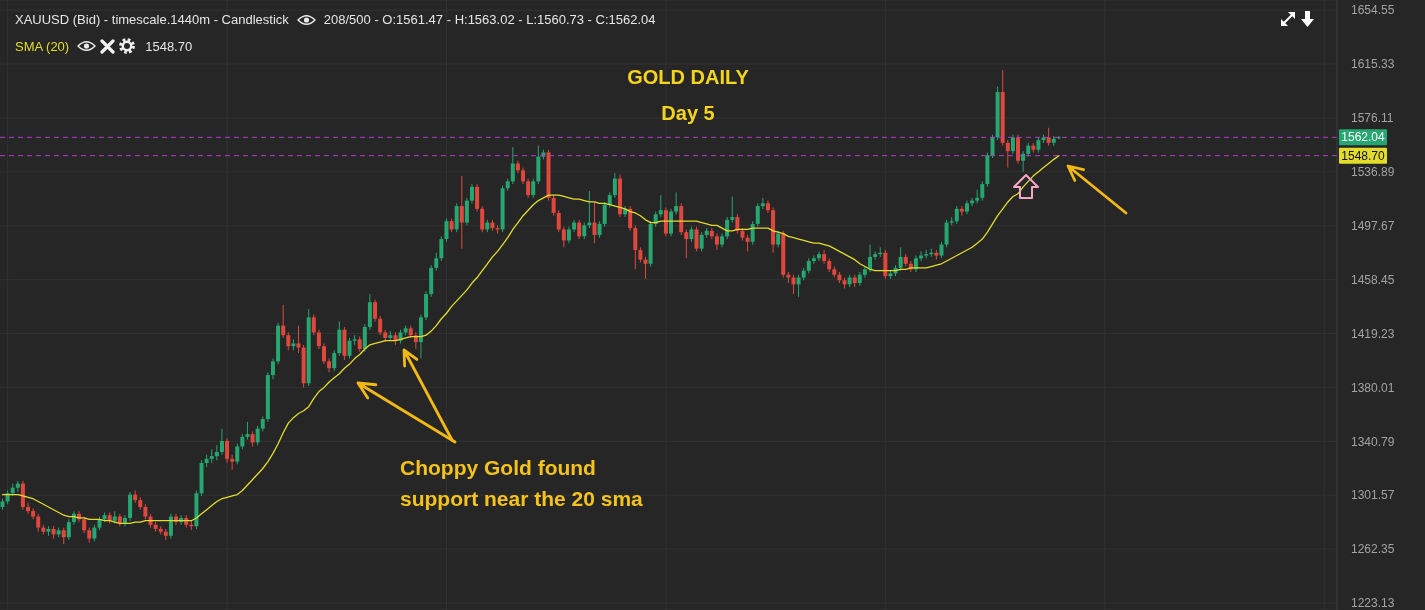 Image resolution: width=1425 pixels, height=610 pixels. What do you see at coordinates (521, 483) in the screenshot?
I see `annotation: Choppy Gold found support near the 20 sma` at bounding box center [521, 483].